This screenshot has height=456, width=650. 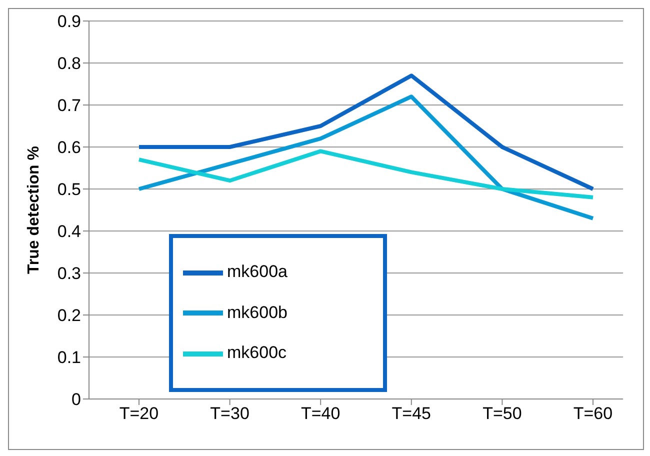 What do you see at coordinates (69, 106) in the screenshot?
I see `y-tick-label: 0.7` at bounding box center [69, 106].